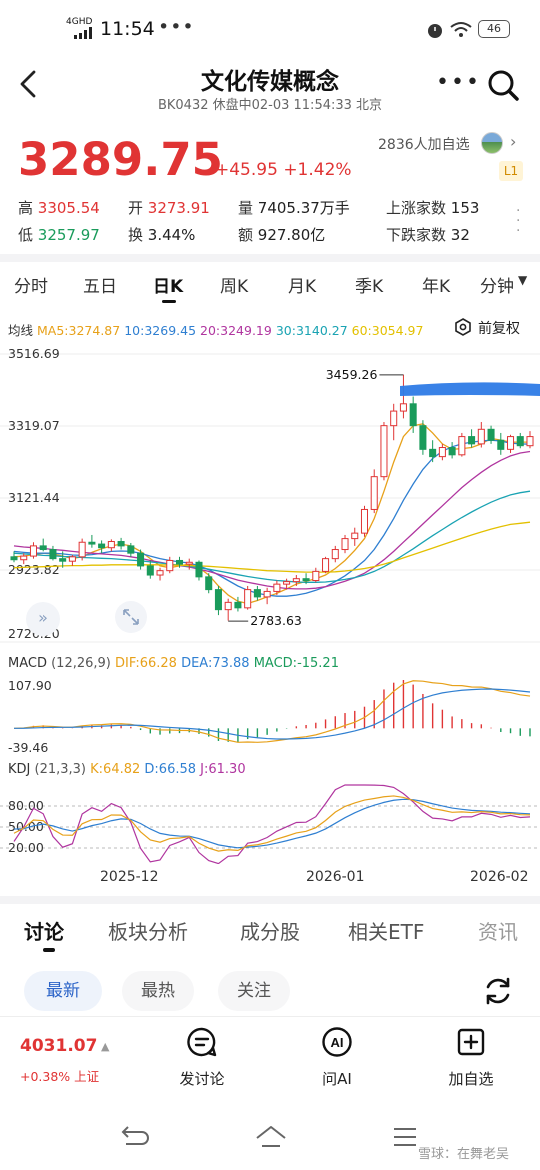  What do you see at coordinates (248, 235) in the screenshot?
I see `stat-label: 额` at bounding box center [248, 235].